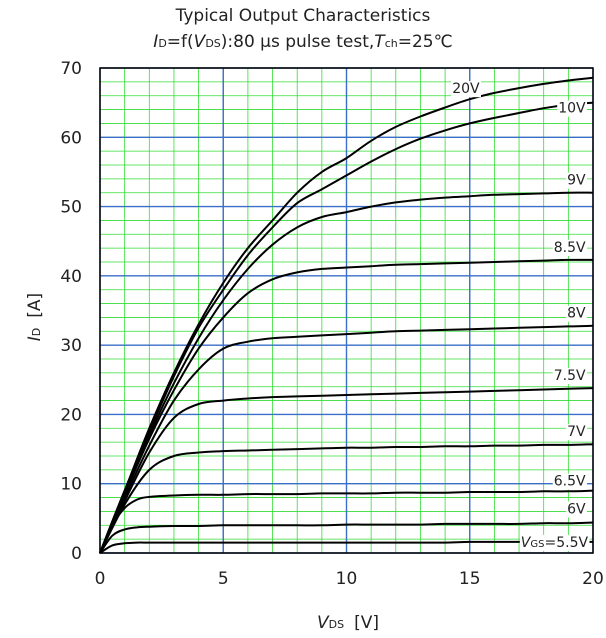  Describe the element at coordinates (303, 42) in the screenshot. I see `chart-subtitle: ID=f(VDS):80 µs pulse test,Tch=25℃` at that location.